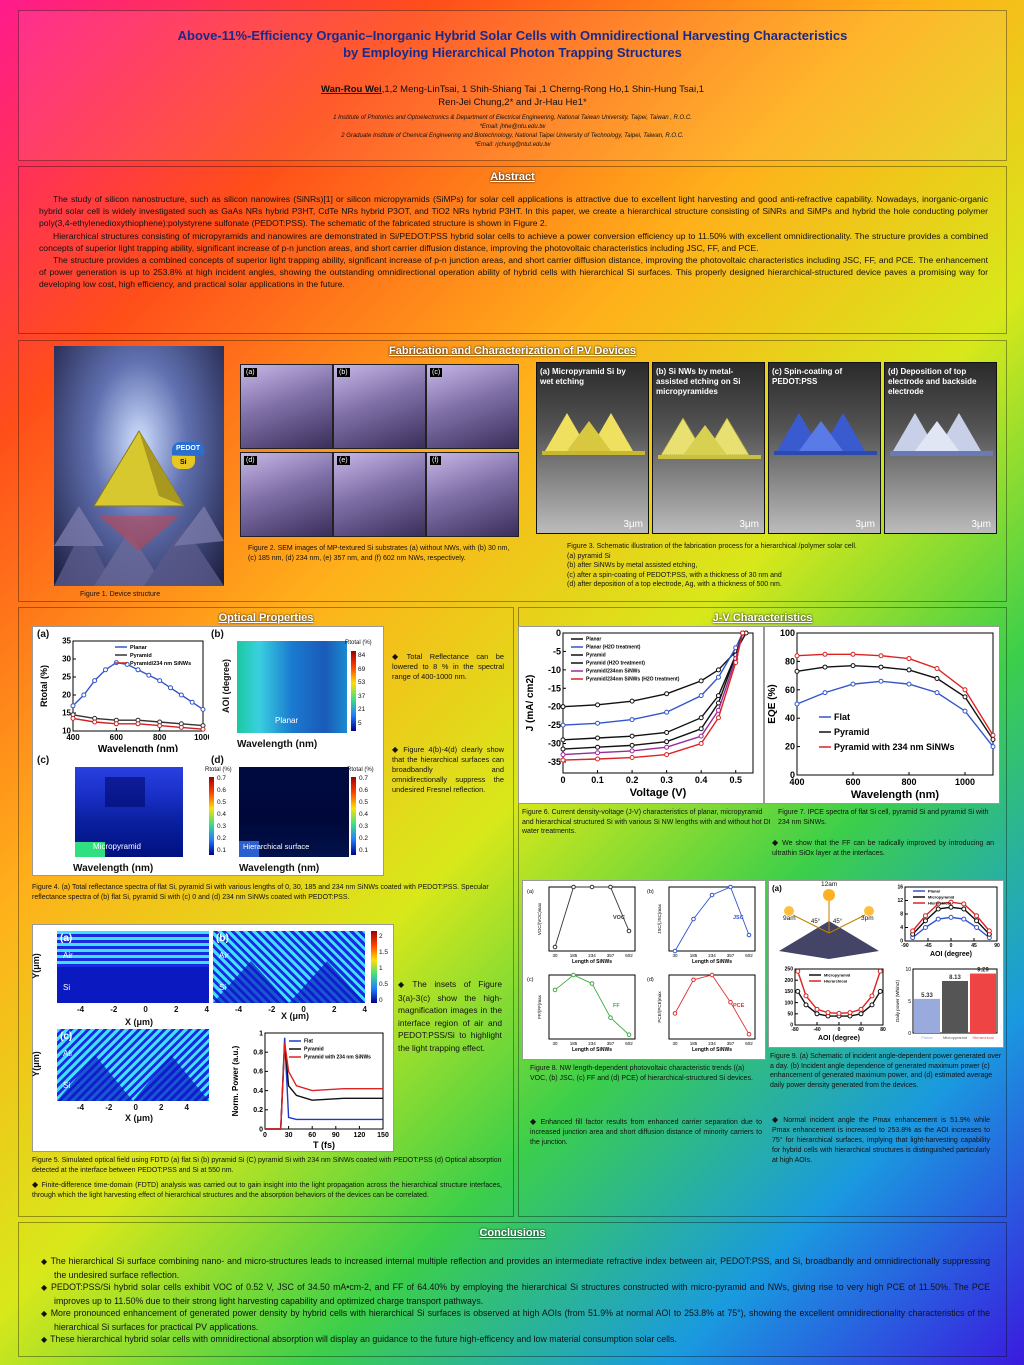 The height and width of the screenshot is (1365, 1024). I want to click on y-tick-label: 80, so click(790, 661).